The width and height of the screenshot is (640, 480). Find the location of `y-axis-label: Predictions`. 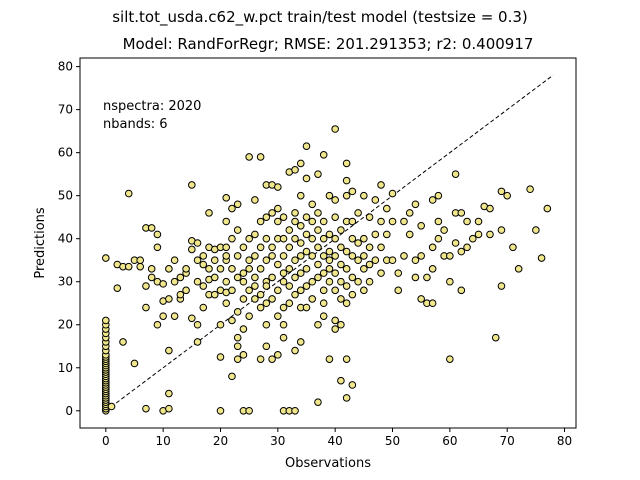

y-axis-label: Predictions is located at coordinates (40, 243).